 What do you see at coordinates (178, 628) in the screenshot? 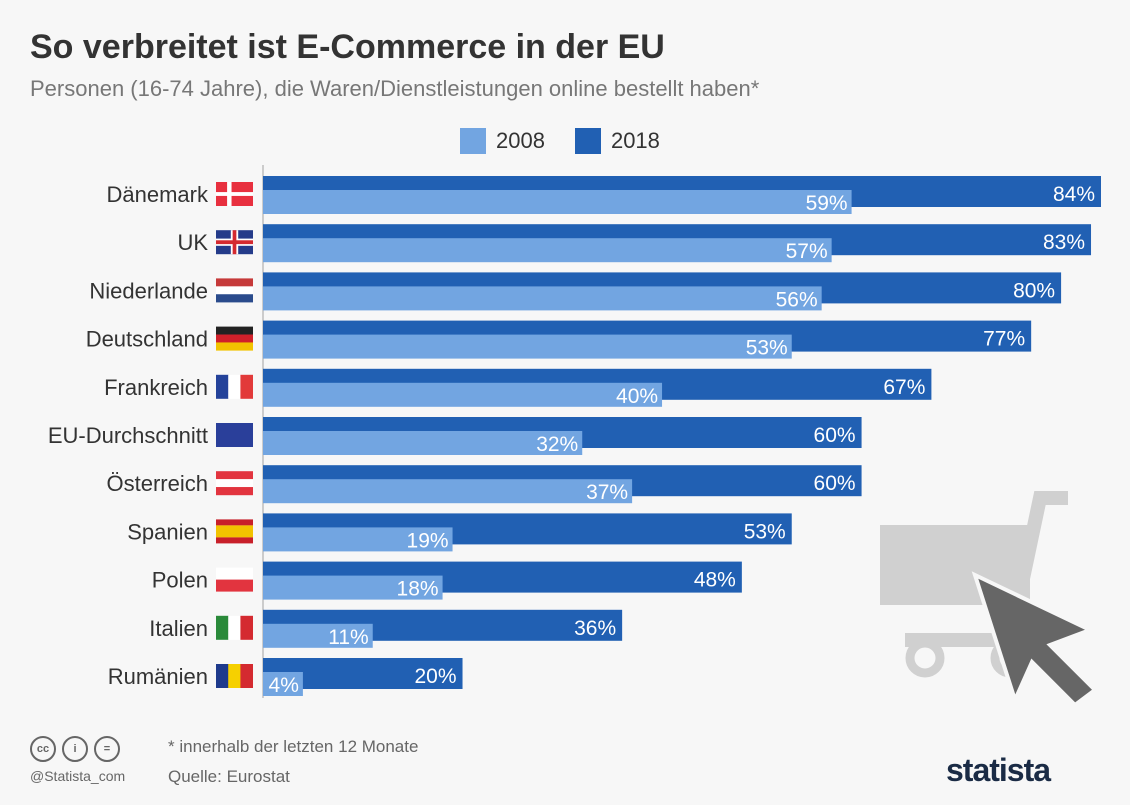
I see `category-label: Italien` at bounding box center [178, 628].